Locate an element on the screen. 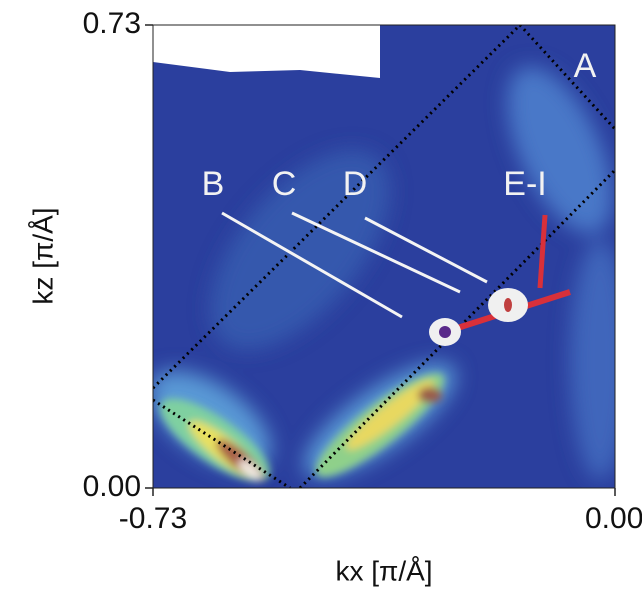  annotation: C is located at coordinates (284, 184).